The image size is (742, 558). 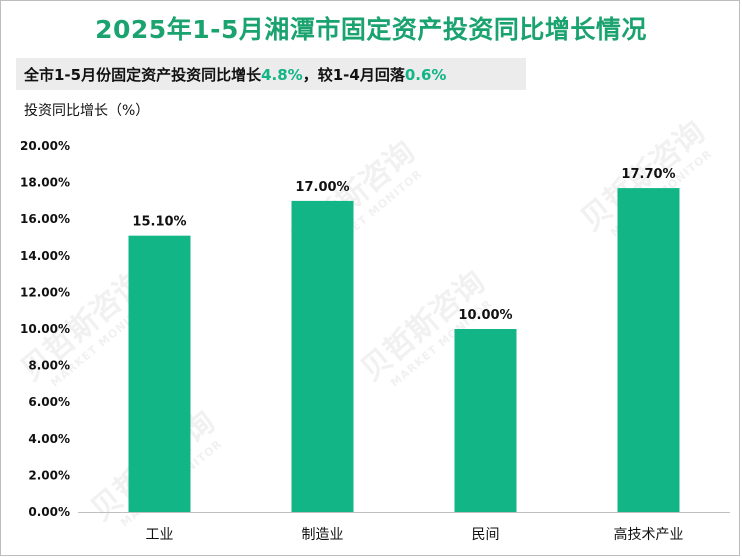 What do you see at coordinates (143, 75) in the screenshot?
I see `subtitle-prefix: 全市1-5月份固定资产投资同比增长` at bounding box center [143, 75].